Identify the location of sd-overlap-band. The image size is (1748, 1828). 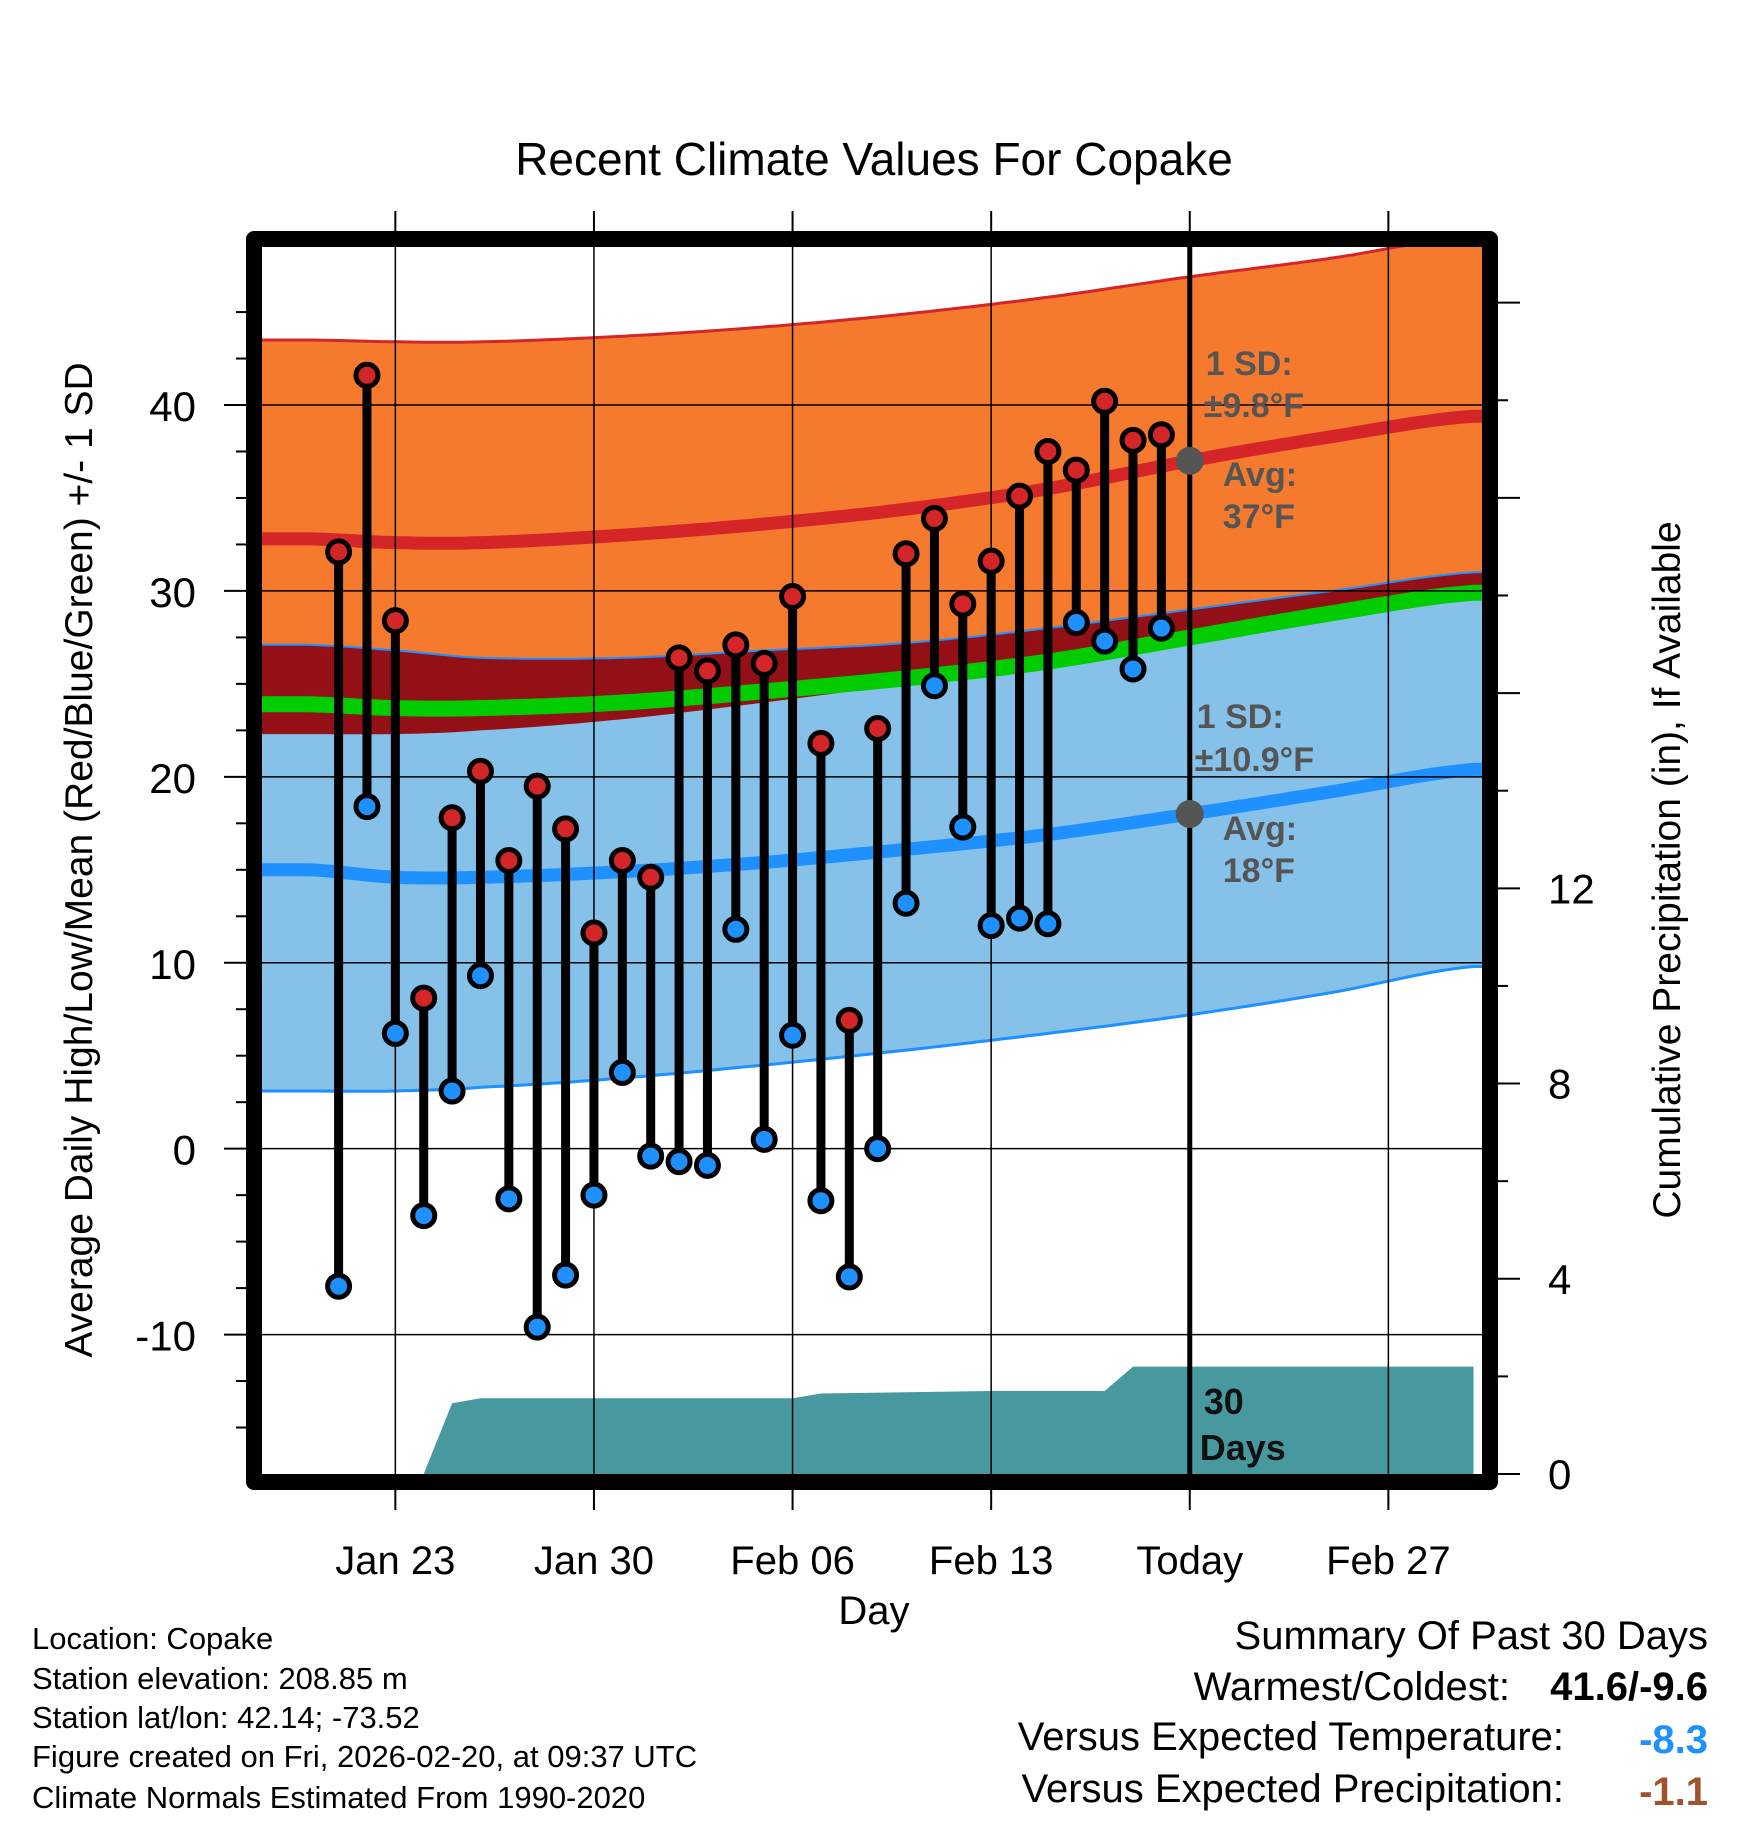
(872, 653).